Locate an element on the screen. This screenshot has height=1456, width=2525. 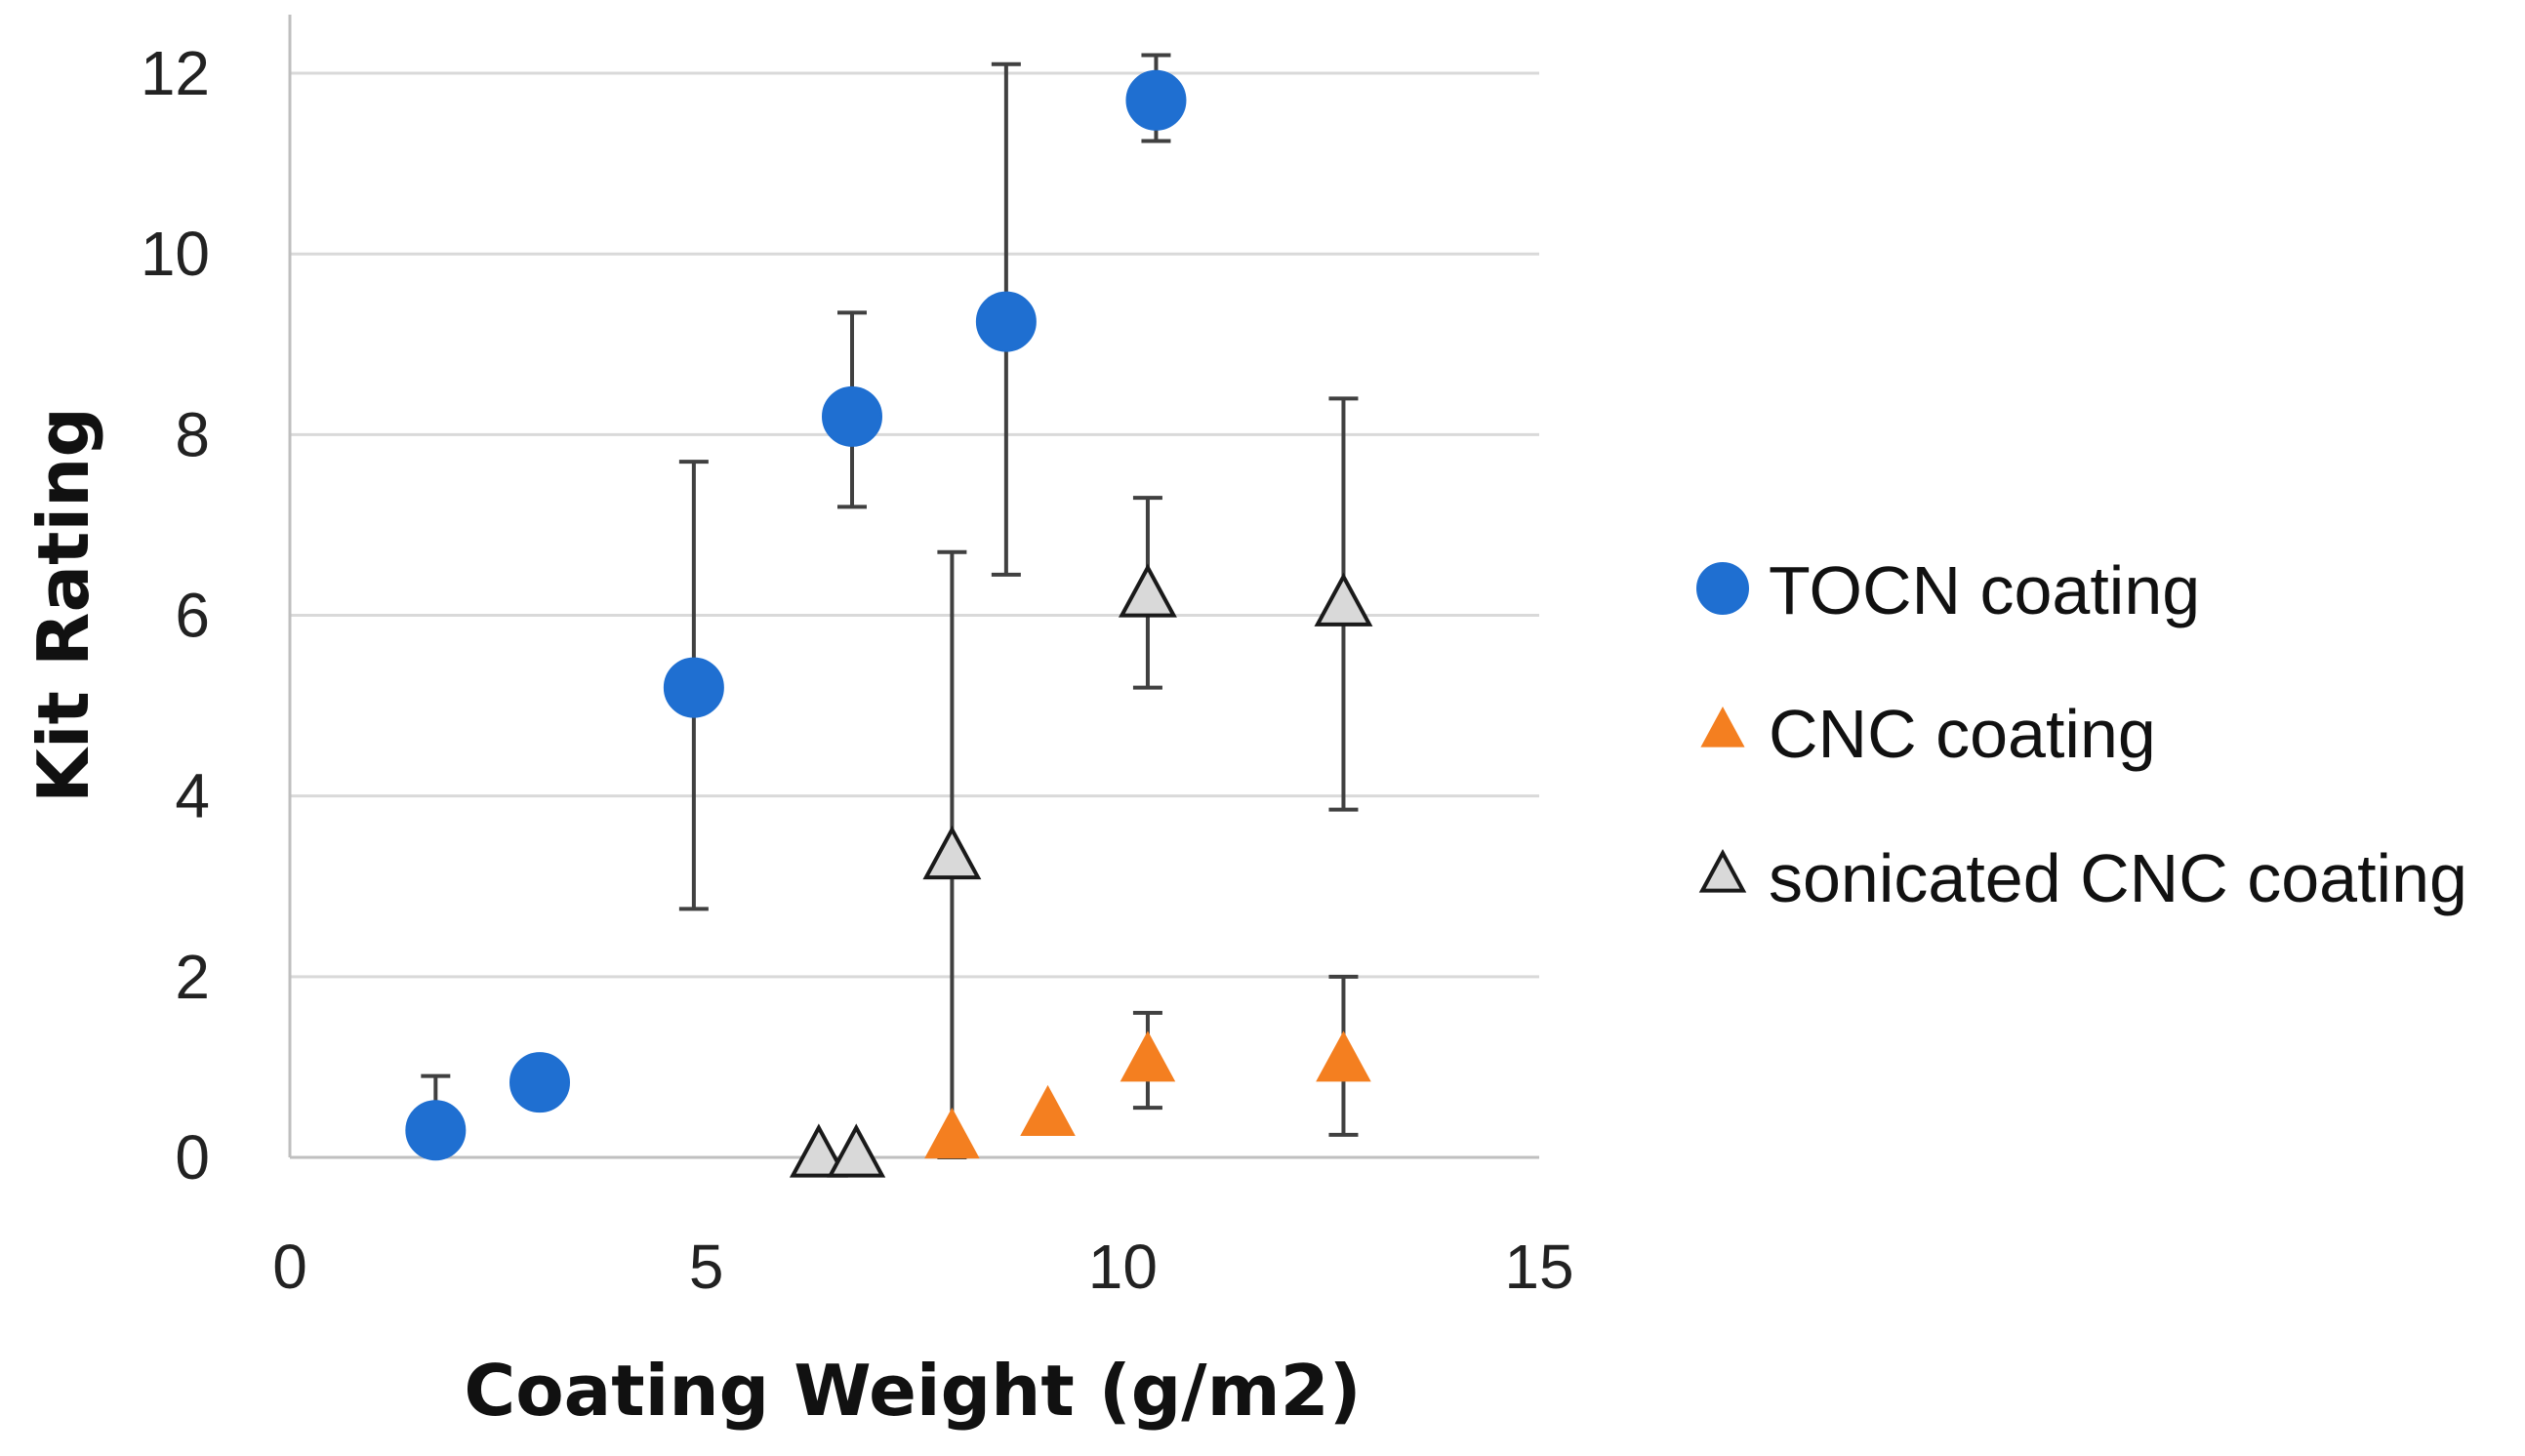
legend-marker-tocn-coating is located at coordinates (1723, 588).